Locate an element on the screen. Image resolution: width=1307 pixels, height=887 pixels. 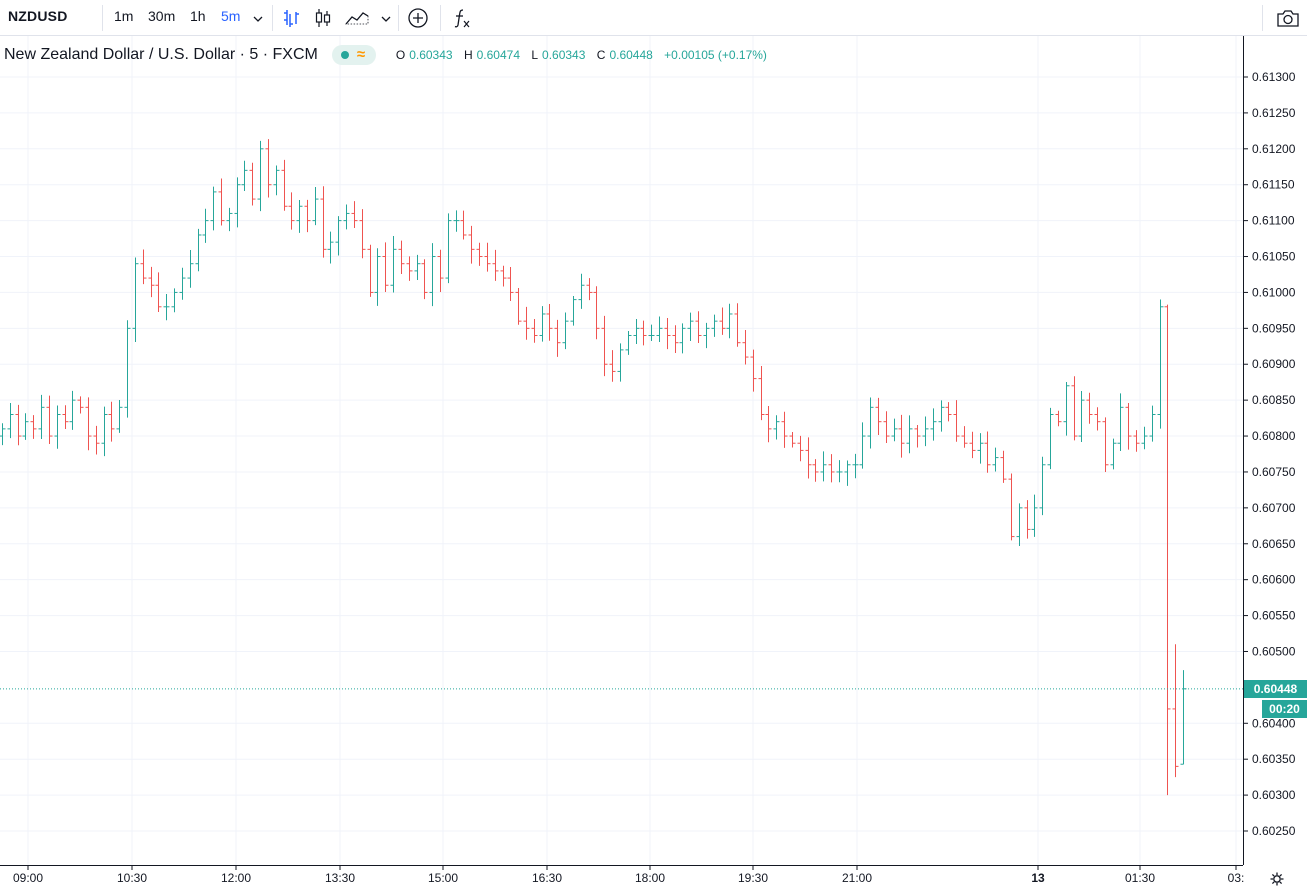
interval-5m: 5m is located at coordinates (231, 16).